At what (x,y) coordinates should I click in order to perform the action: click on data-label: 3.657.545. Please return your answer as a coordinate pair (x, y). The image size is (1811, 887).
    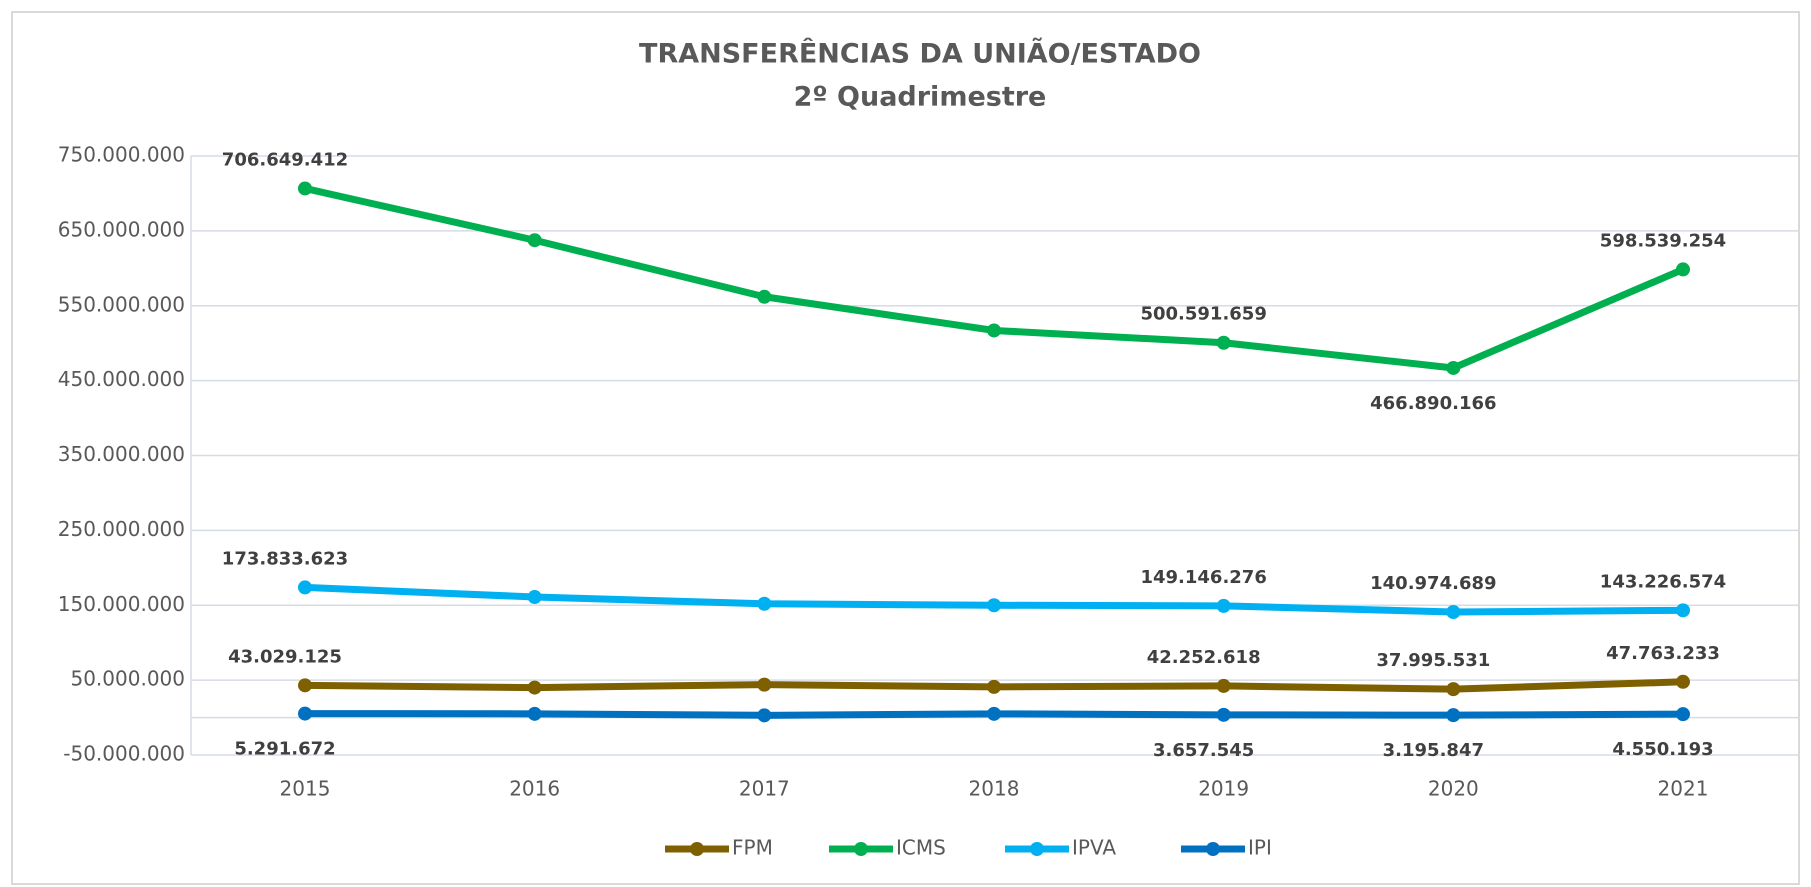
    Looking at the image, I should click on (1203, 750).